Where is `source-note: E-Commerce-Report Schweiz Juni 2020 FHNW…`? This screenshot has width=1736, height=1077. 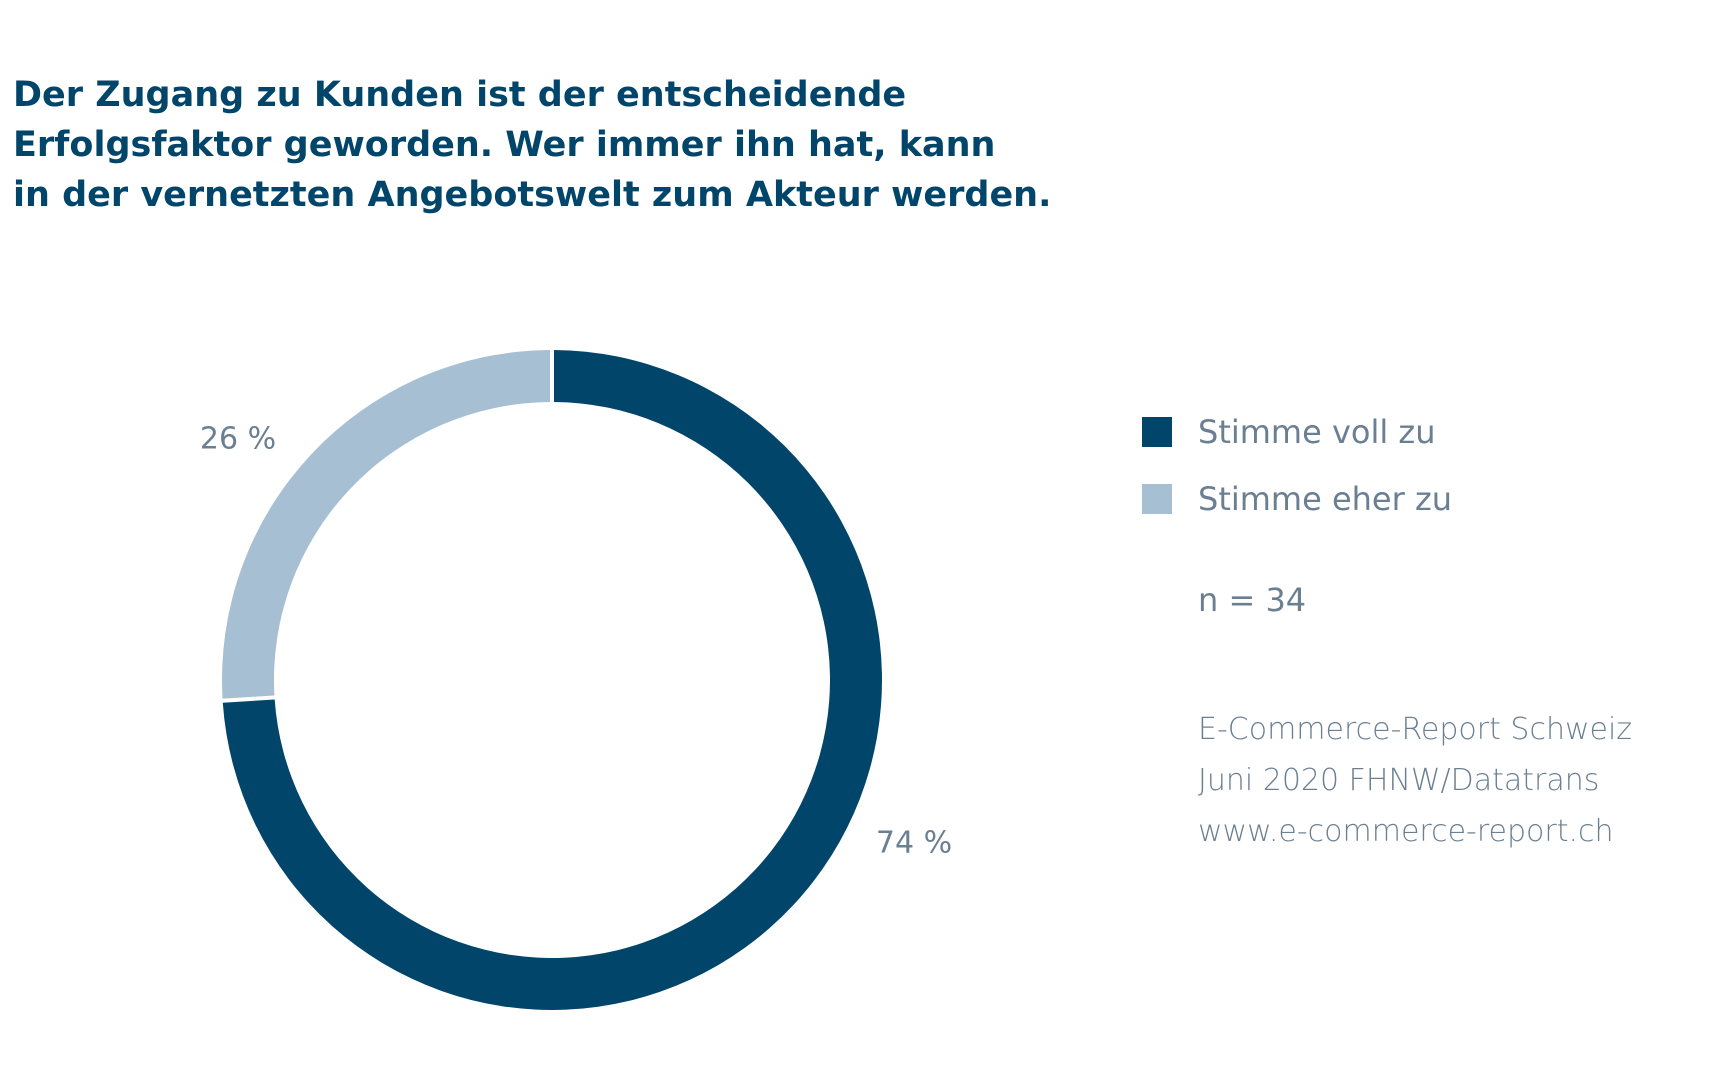
source-note: E-Commerce-Report Schweiz Juni 2020 FHNW… is located at coordinates (1415, 780).